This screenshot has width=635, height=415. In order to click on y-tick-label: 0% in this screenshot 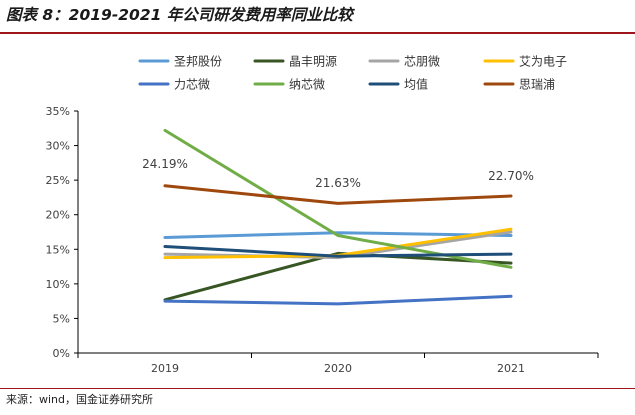, I will do `click(61, 353)`.